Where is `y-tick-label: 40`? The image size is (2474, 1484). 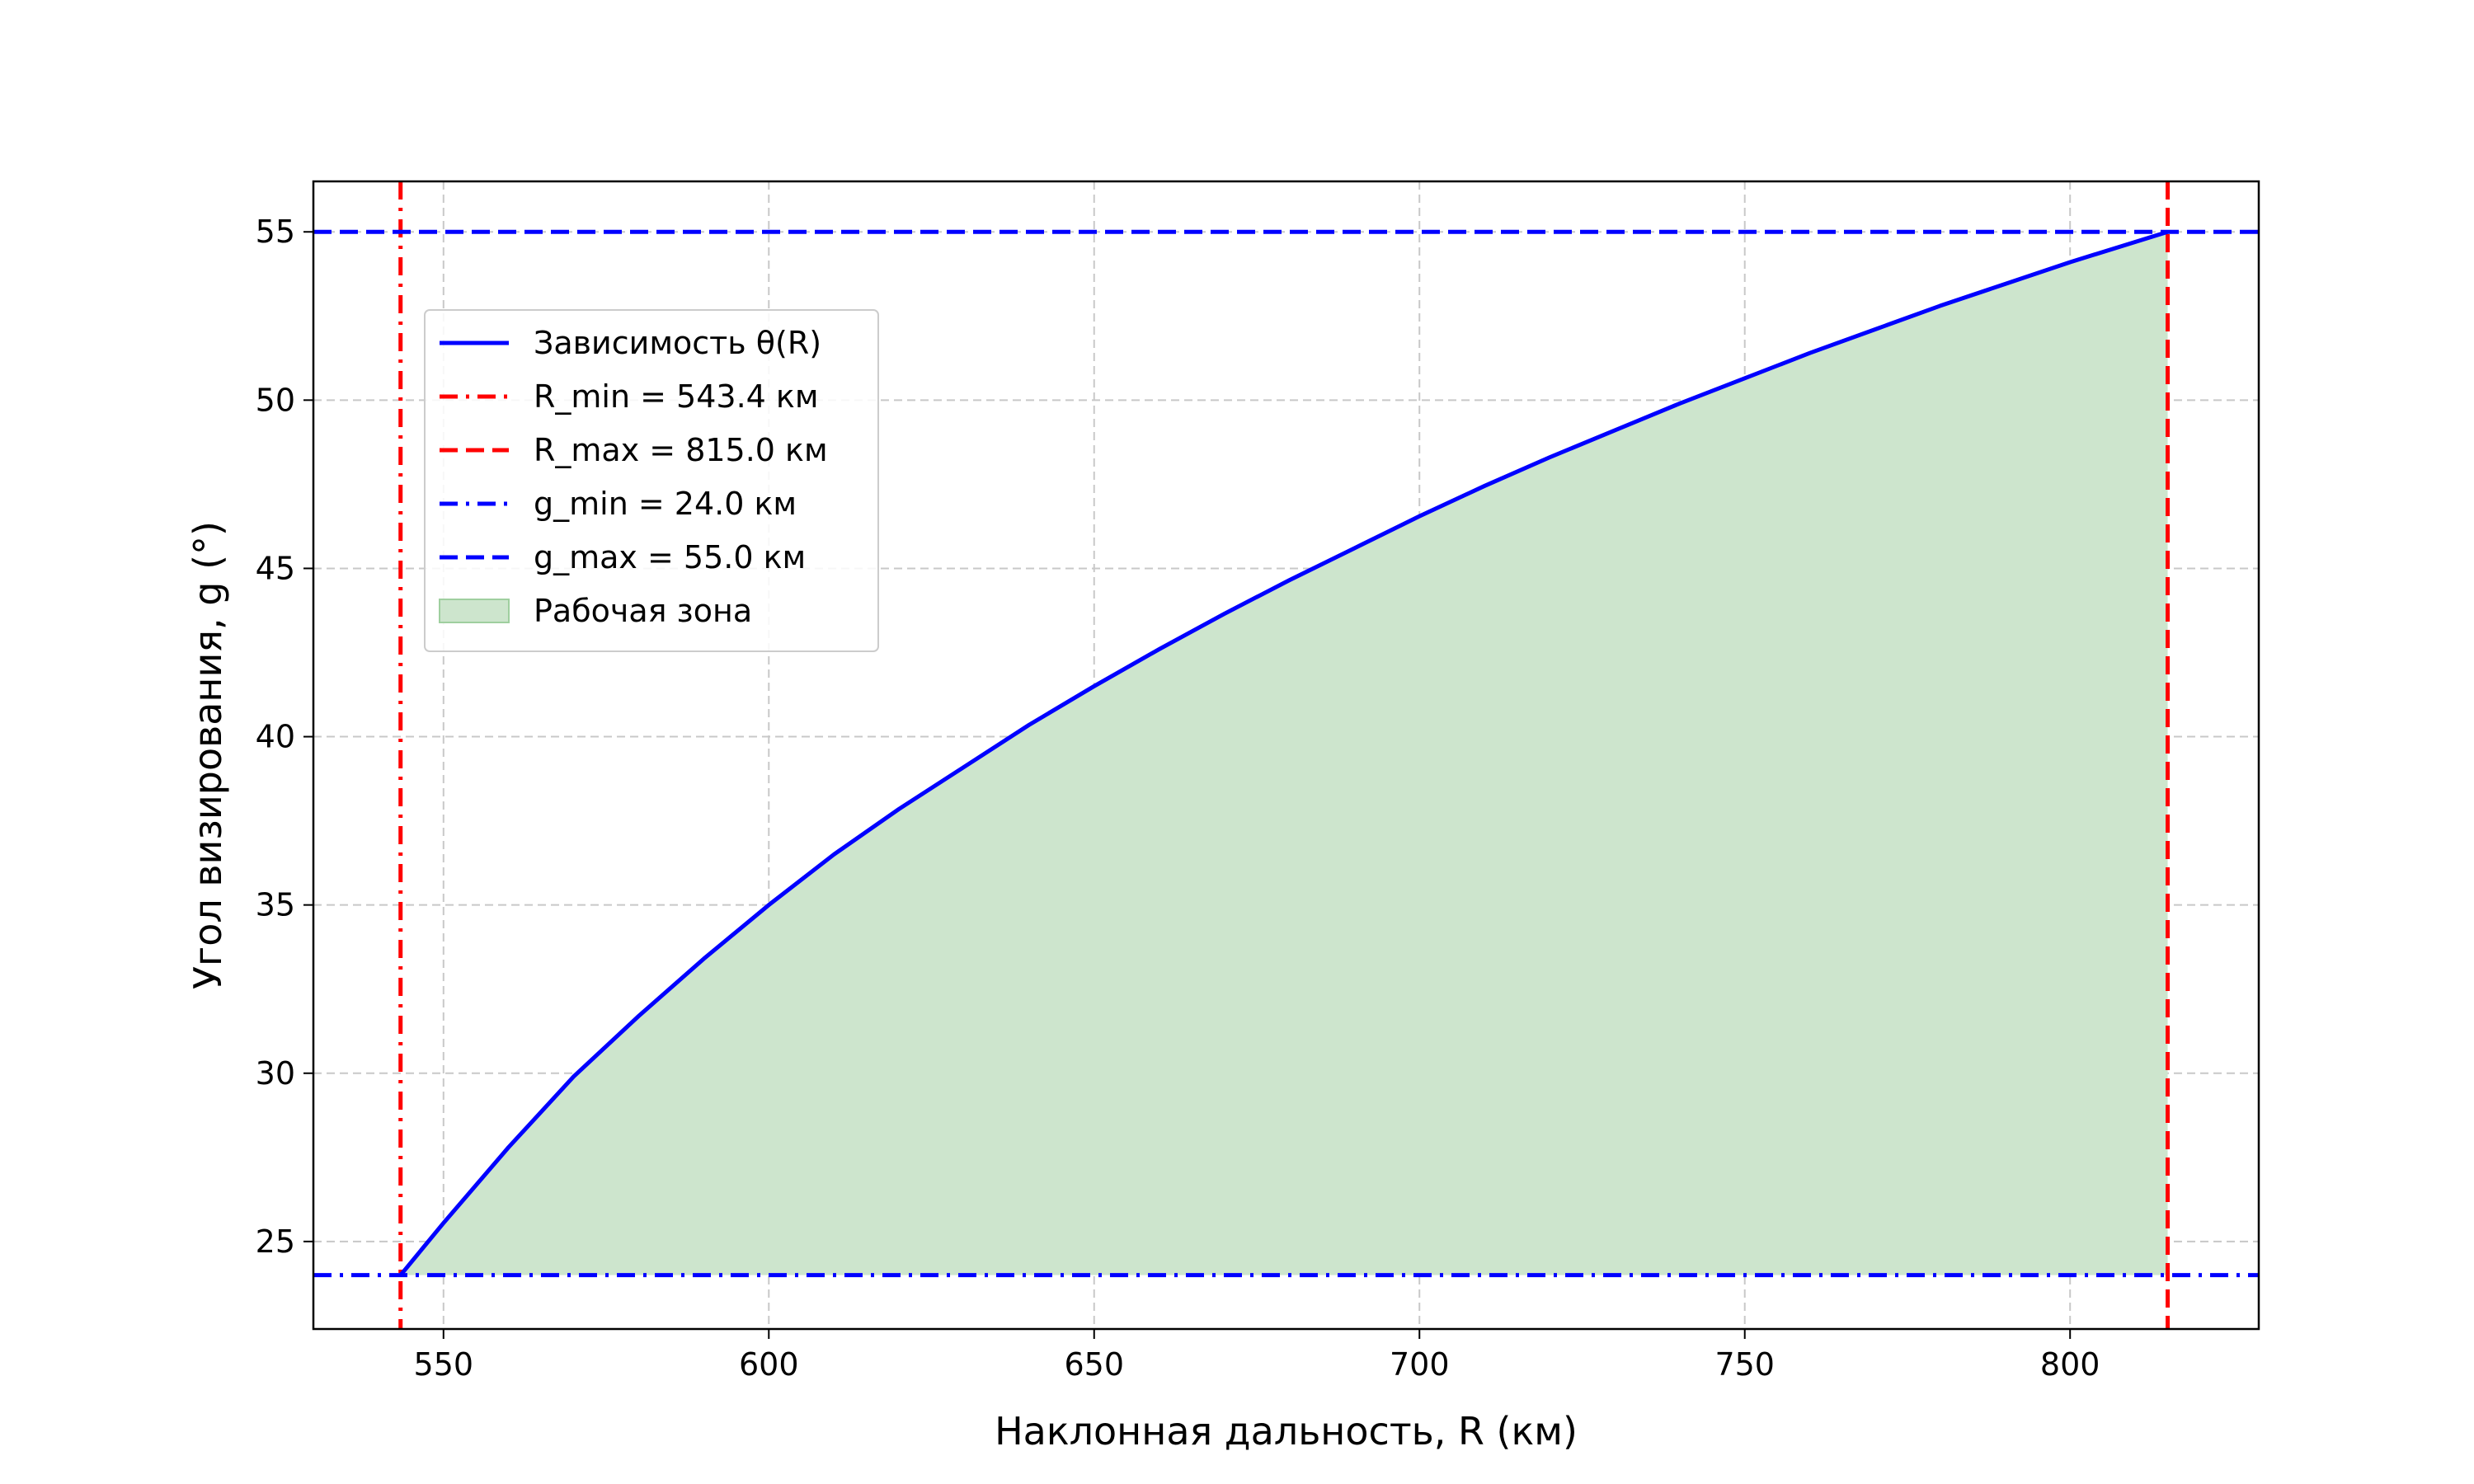
y-tick-label: 40 is located at coordinates (275, 737).